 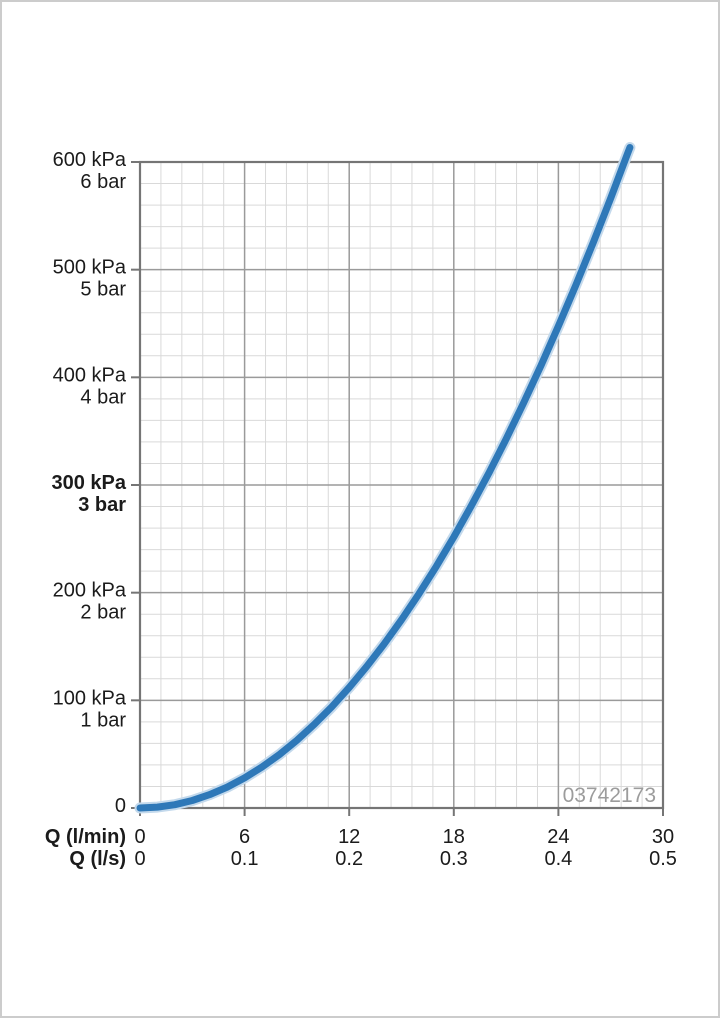 What do you see at coordinates (97, 859) in the screenshot?
I see `x-axis-header-ls: Q (l/s)` at bounding box center [97, 859].